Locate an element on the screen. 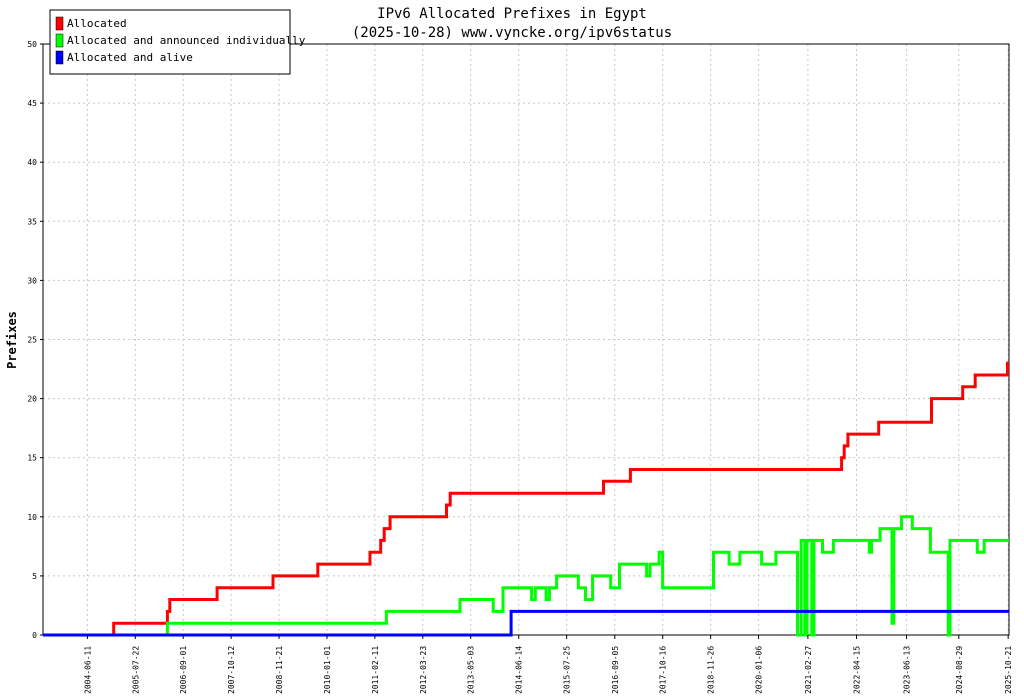  y-tick-label: 25 is located at coordinates (32, 340).